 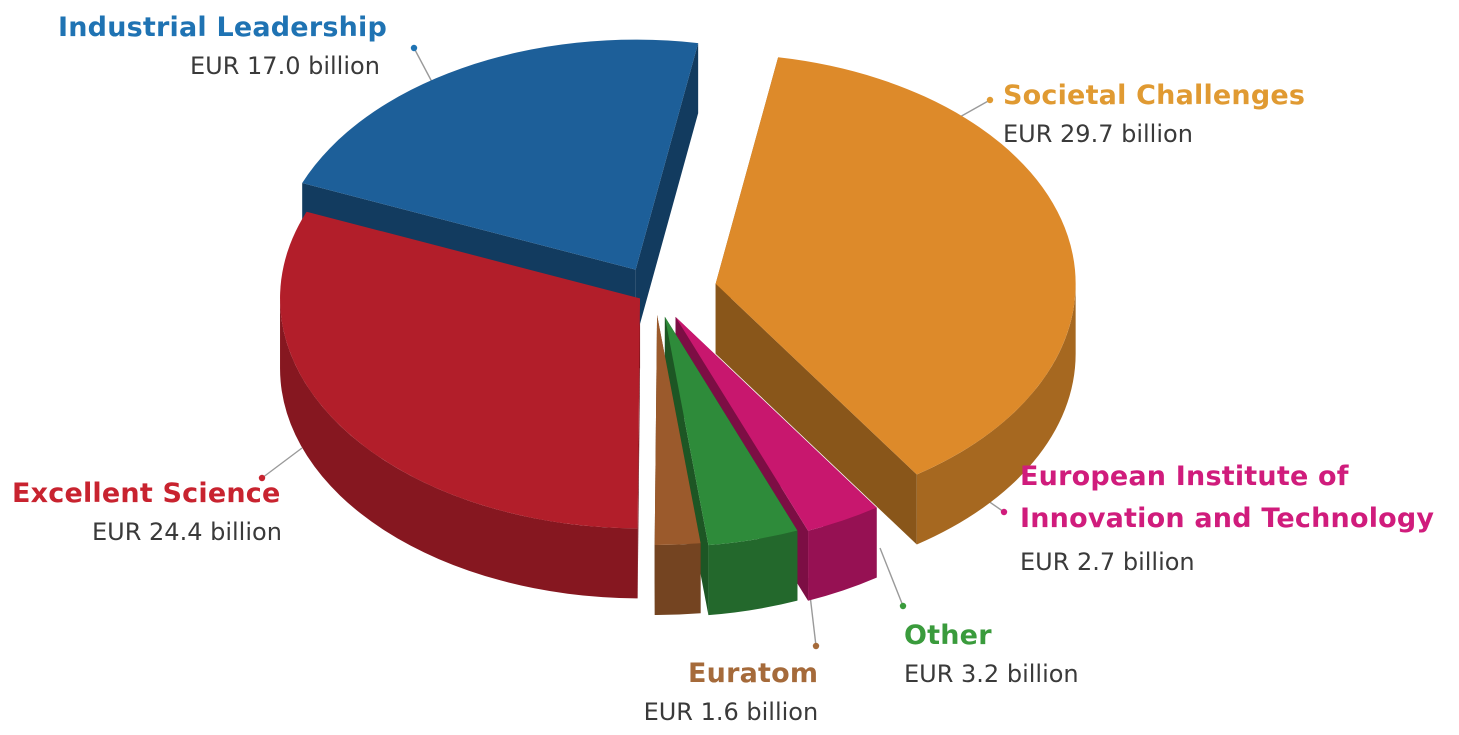 I want to click on slice-name-euratom: Euratom, so click(x=753, y=673).